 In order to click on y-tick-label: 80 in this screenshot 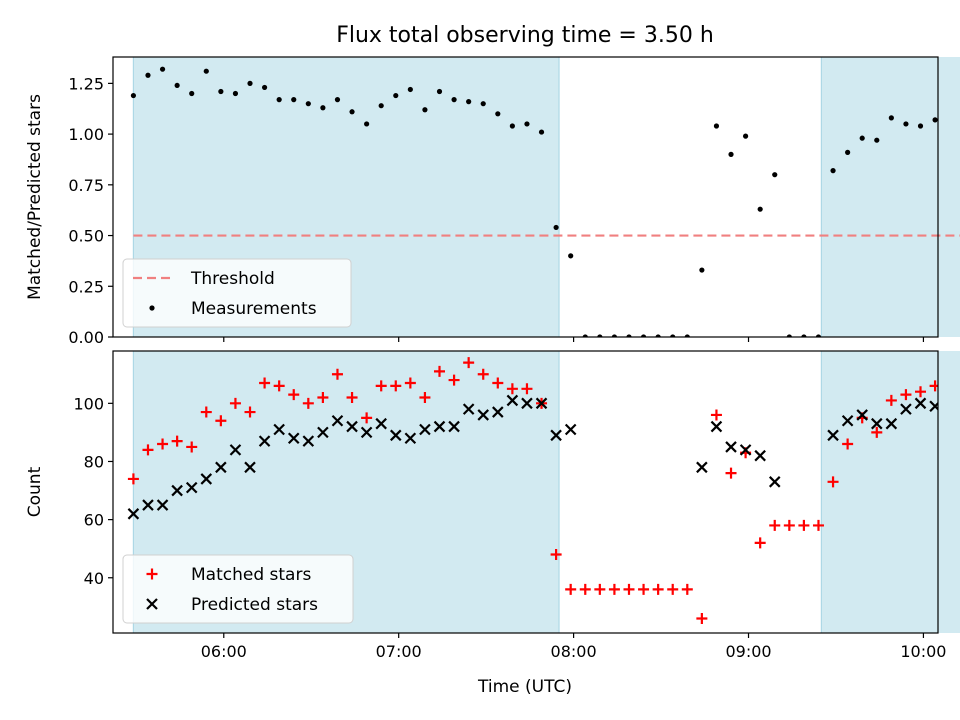, I will do `click(94, 461)`.